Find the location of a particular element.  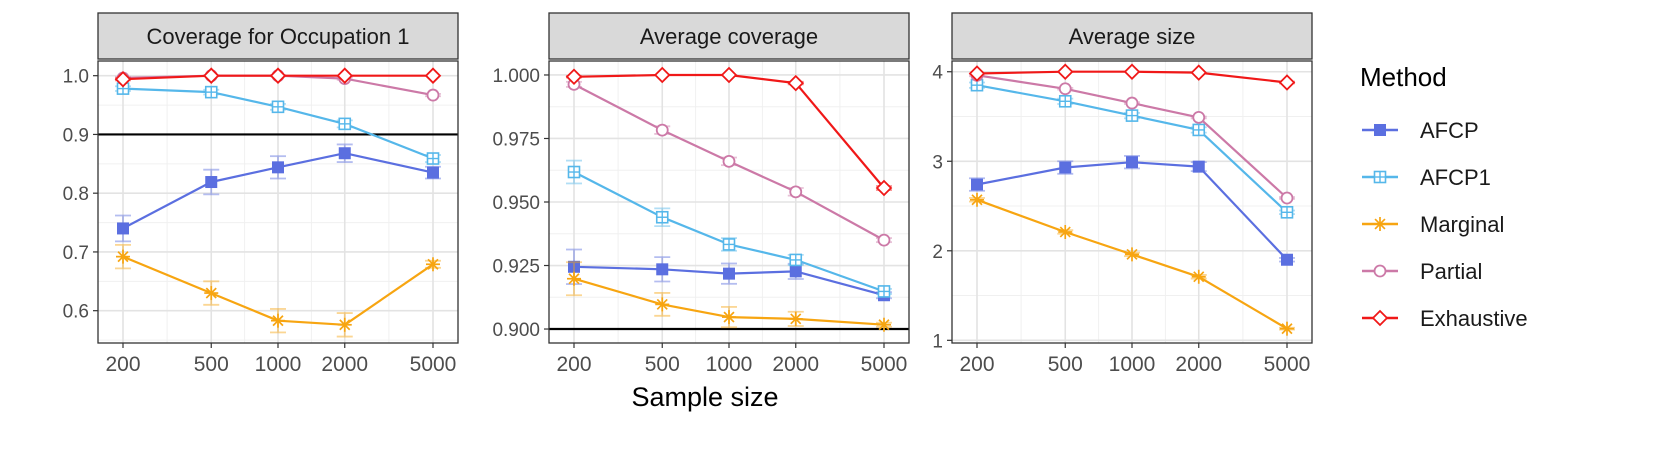

legend-item-partial: Partial is located at coordinates (1422, 271).